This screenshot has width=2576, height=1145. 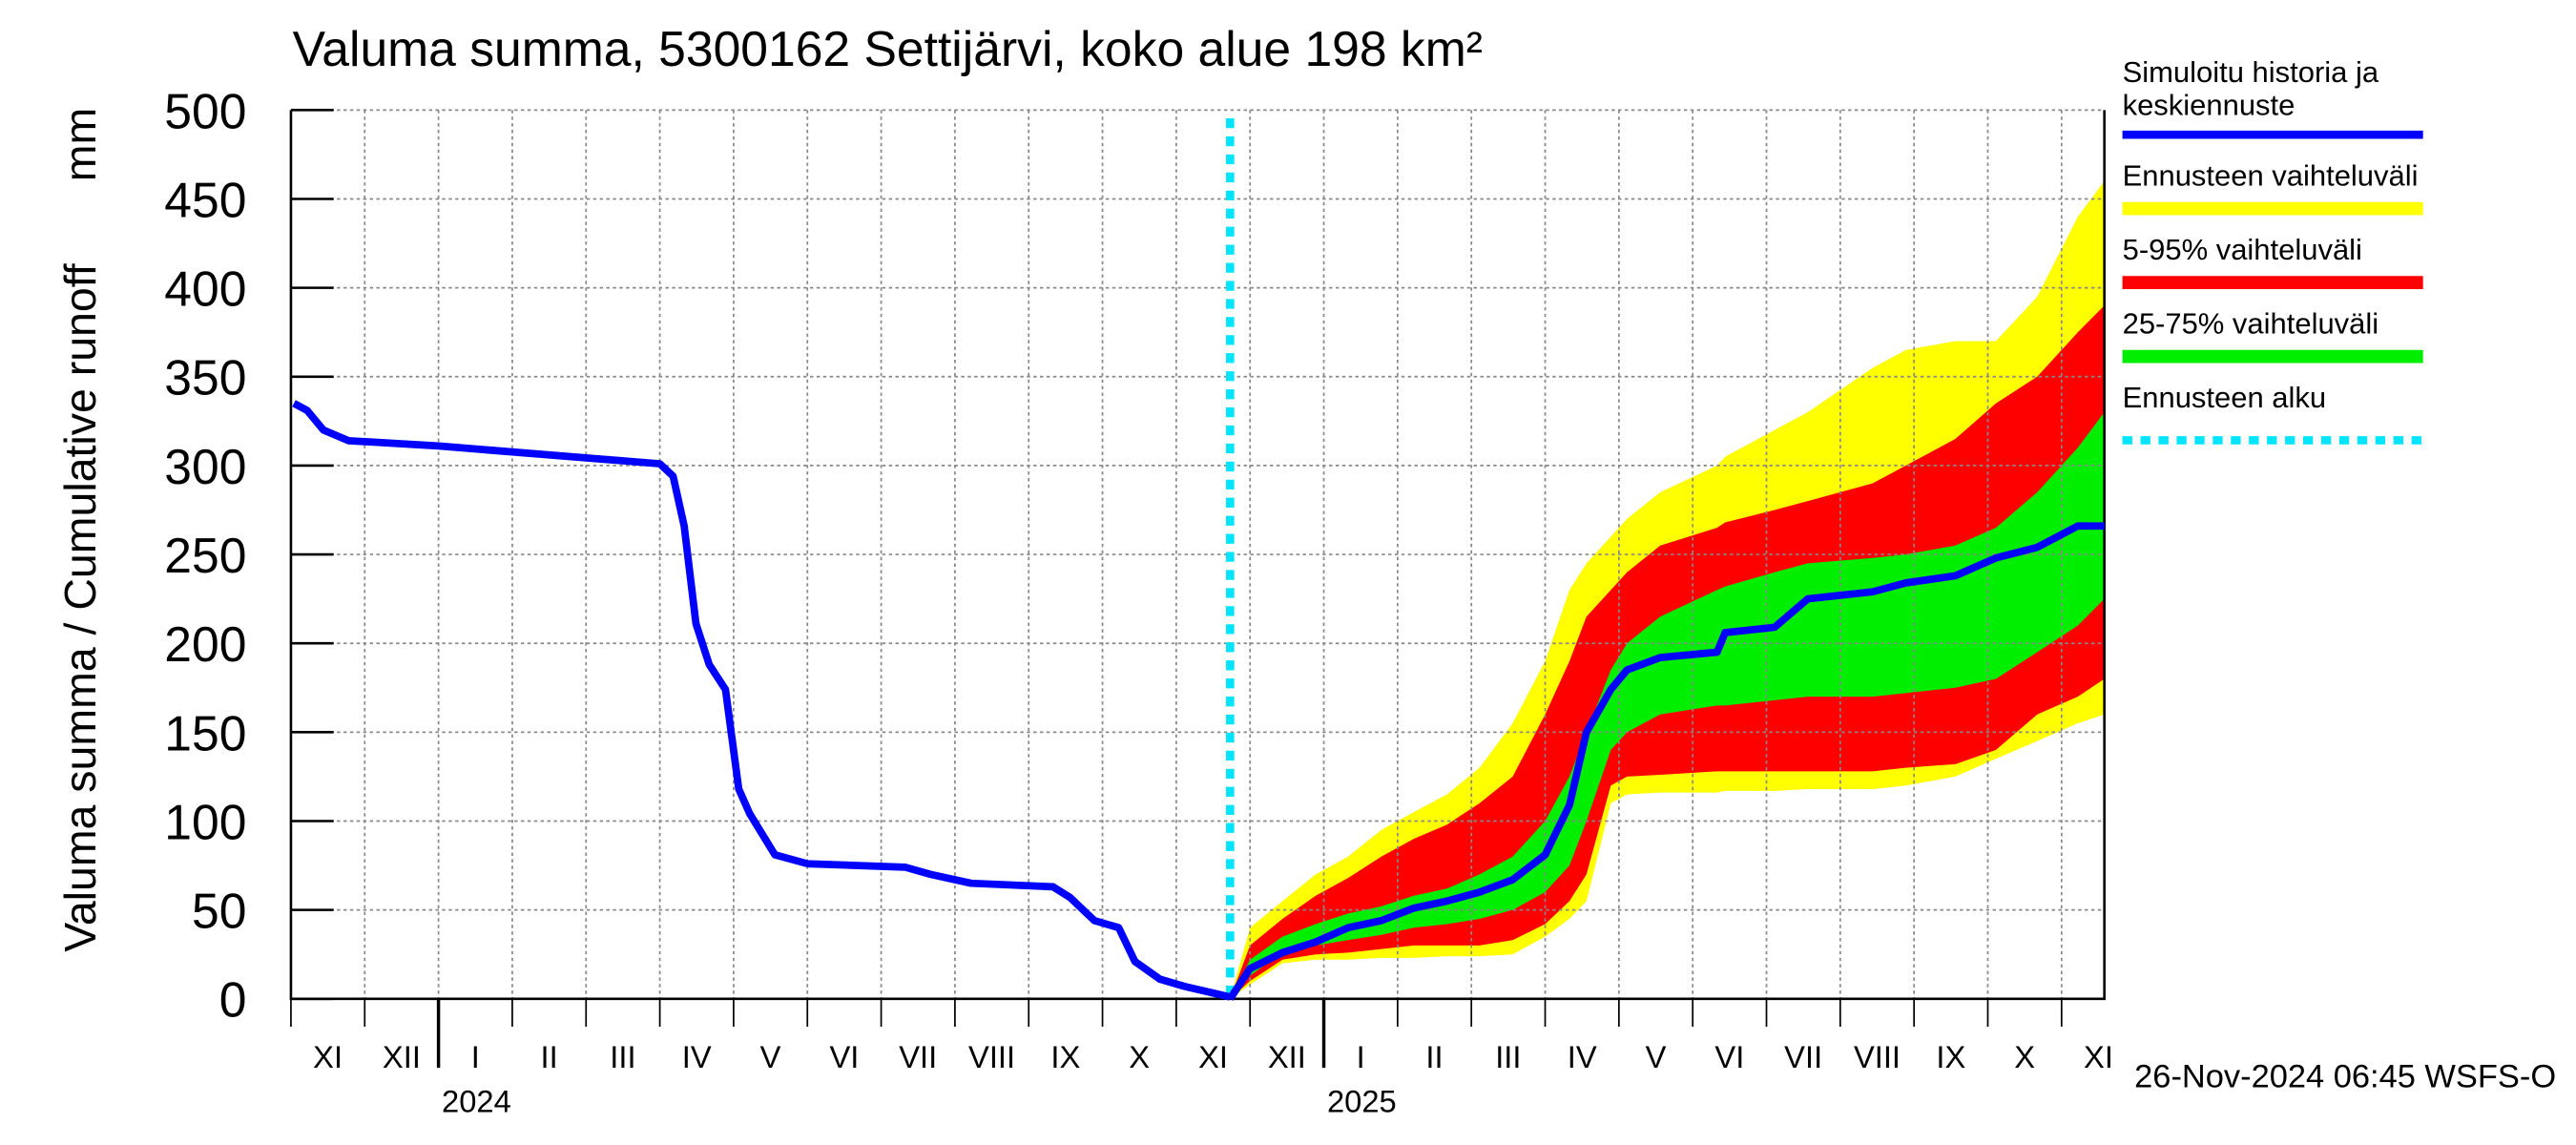 I want to click on y-axis-label: Valuma summa / Cumulative runoff, so click(x=80, y=607).